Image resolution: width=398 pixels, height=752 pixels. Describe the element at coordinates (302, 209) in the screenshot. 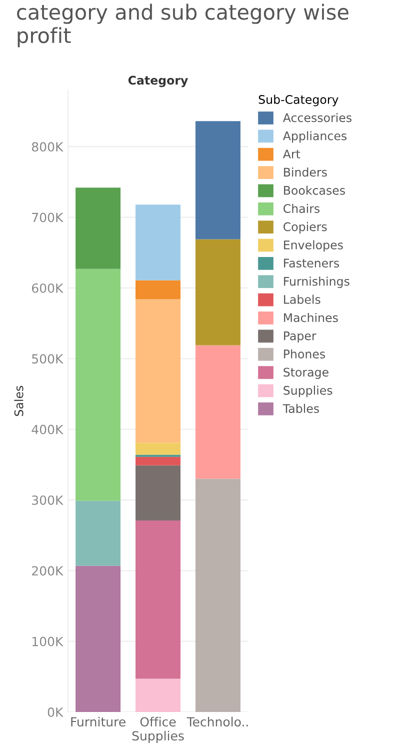

I see `legend-label: Chairs` at that location.